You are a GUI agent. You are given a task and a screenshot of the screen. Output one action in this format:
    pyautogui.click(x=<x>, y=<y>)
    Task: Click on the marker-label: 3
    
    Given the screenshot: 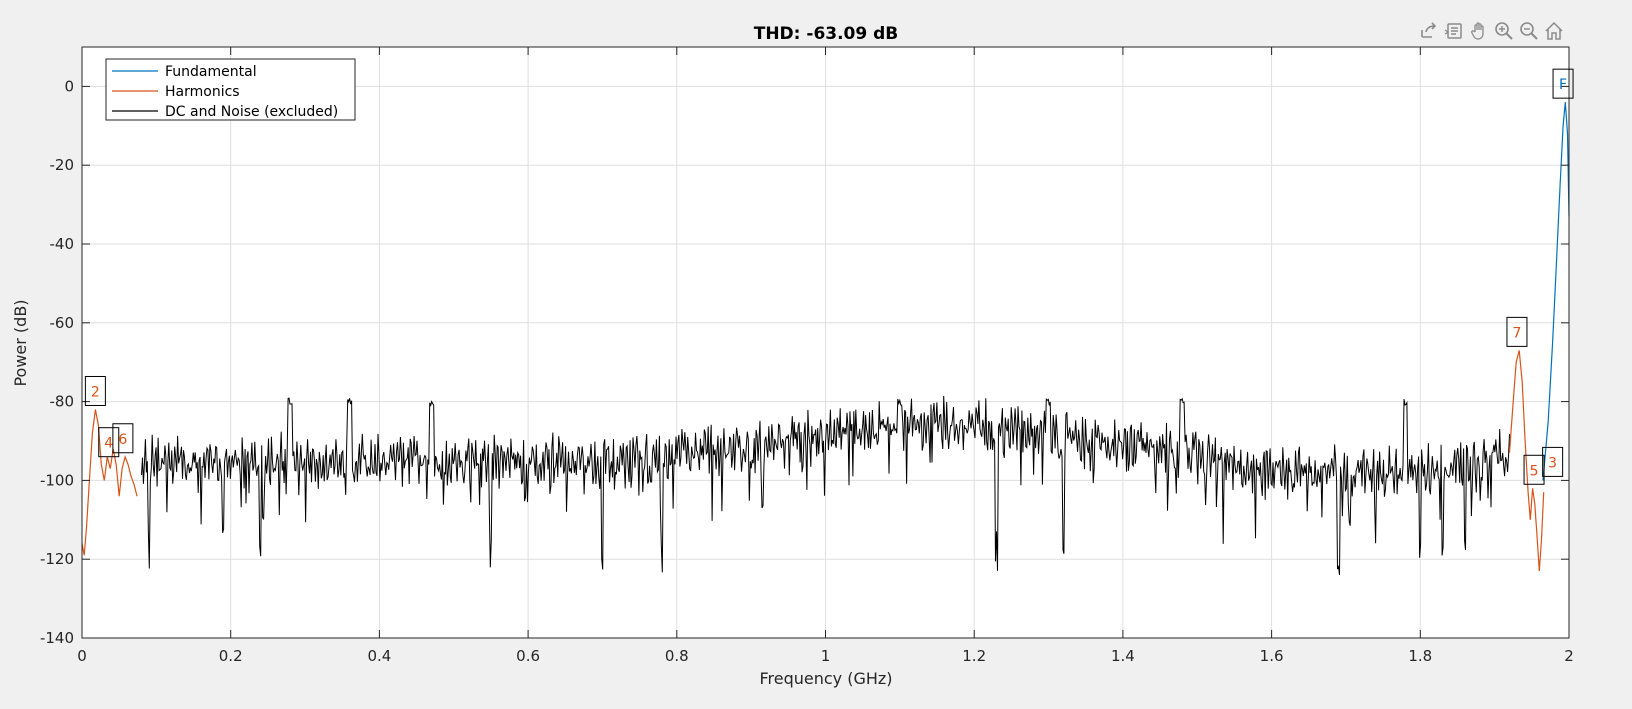 What is the action you would take?
    pyautogui.click(x=1552, y=463)
    